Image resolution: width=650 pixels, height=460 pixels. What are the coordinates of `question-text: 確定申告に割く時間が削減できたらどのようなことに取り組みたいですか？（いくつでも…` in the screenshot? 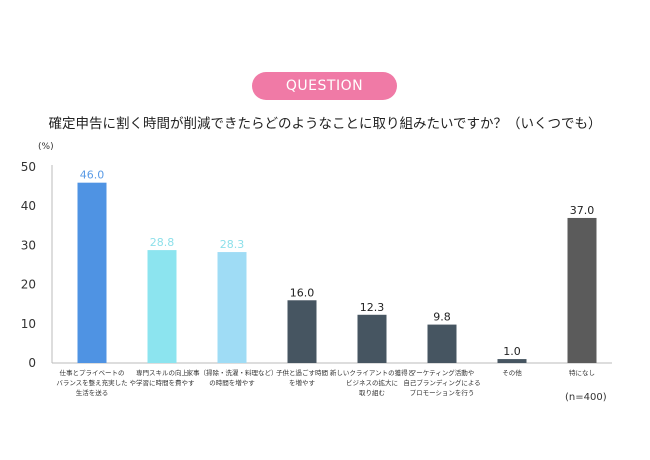 It's located at (325, 124).